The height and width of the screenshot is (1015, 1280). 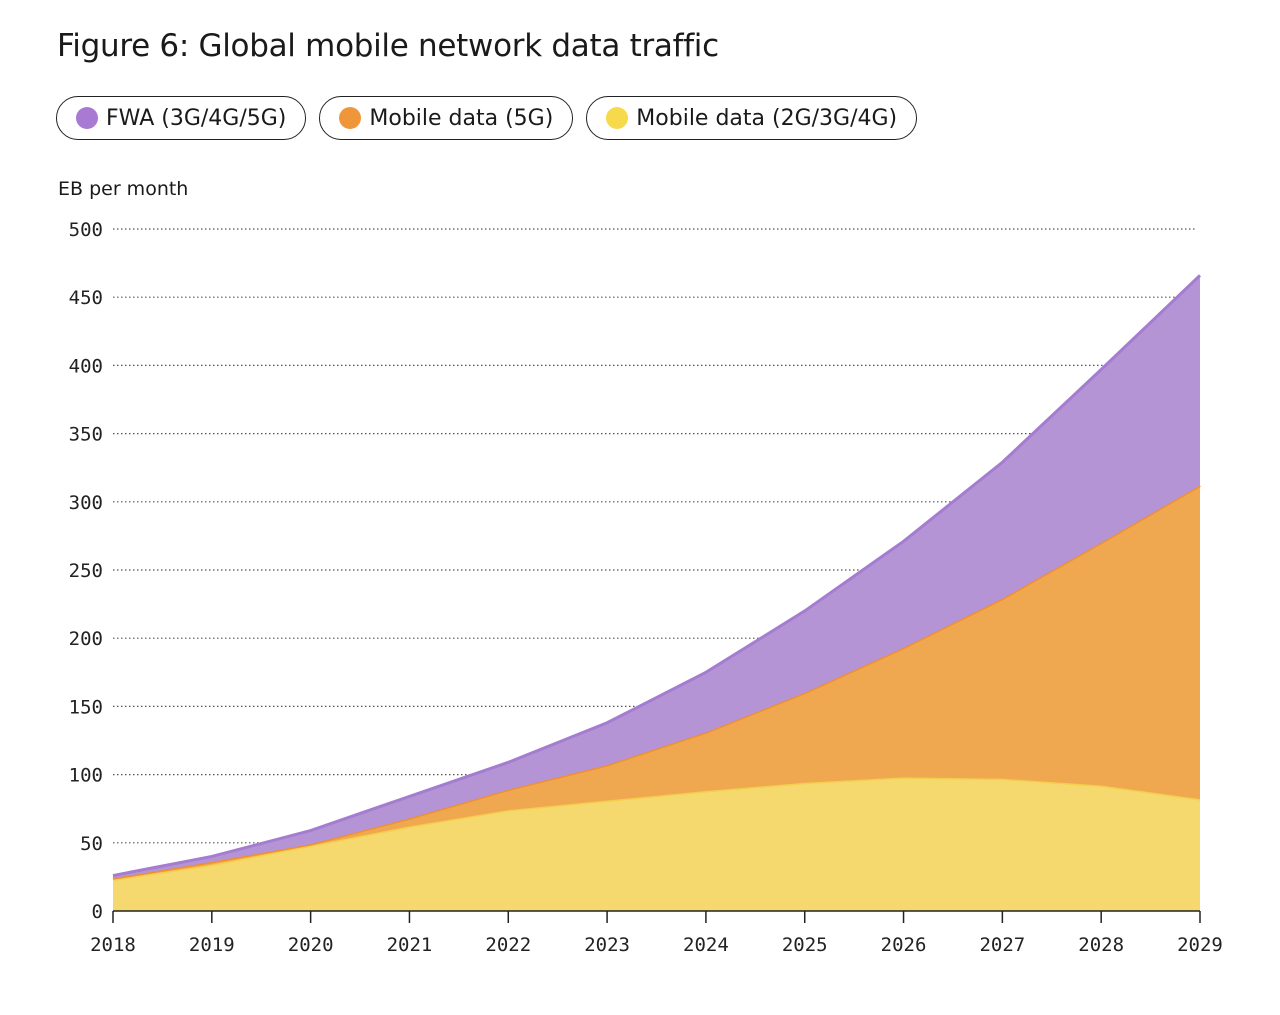 I want to click on x-tick-label: 2022, so click(x=508, y=945).